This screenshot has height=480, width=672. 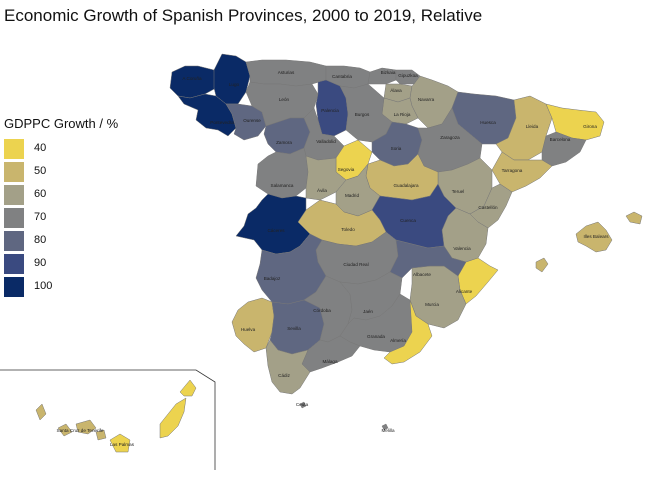 What do you see at coordinates (192, 78) in the screenshot?
I see `province-label: A Coruña` at bounding box center [192, 78].